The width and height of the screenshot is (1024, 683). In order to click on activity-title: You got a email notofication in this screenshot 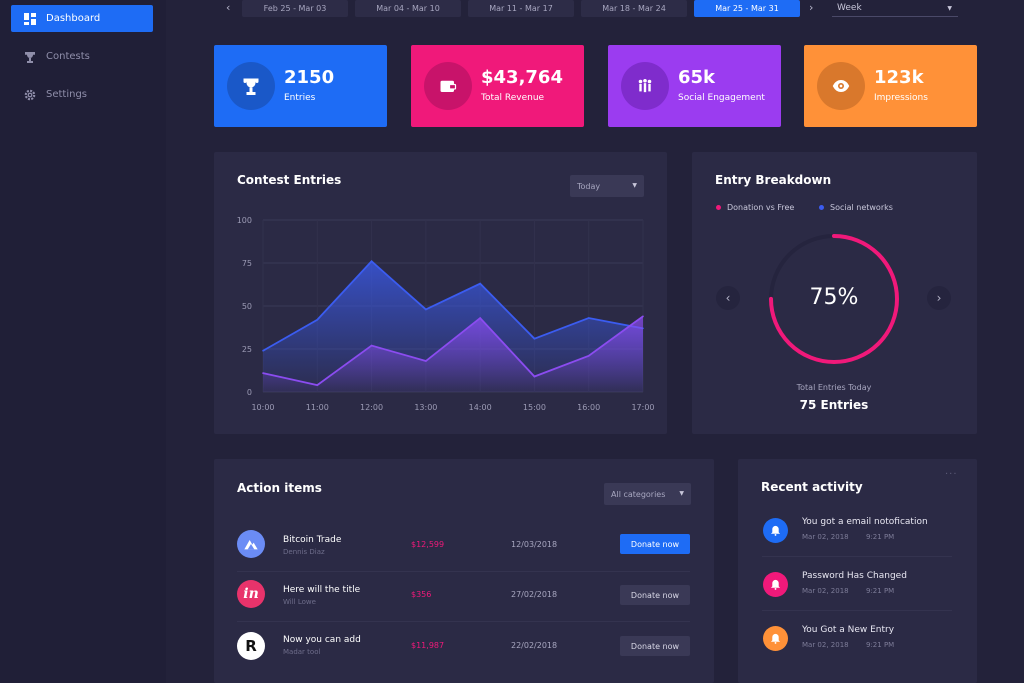, I will do `click(865, 522)`.